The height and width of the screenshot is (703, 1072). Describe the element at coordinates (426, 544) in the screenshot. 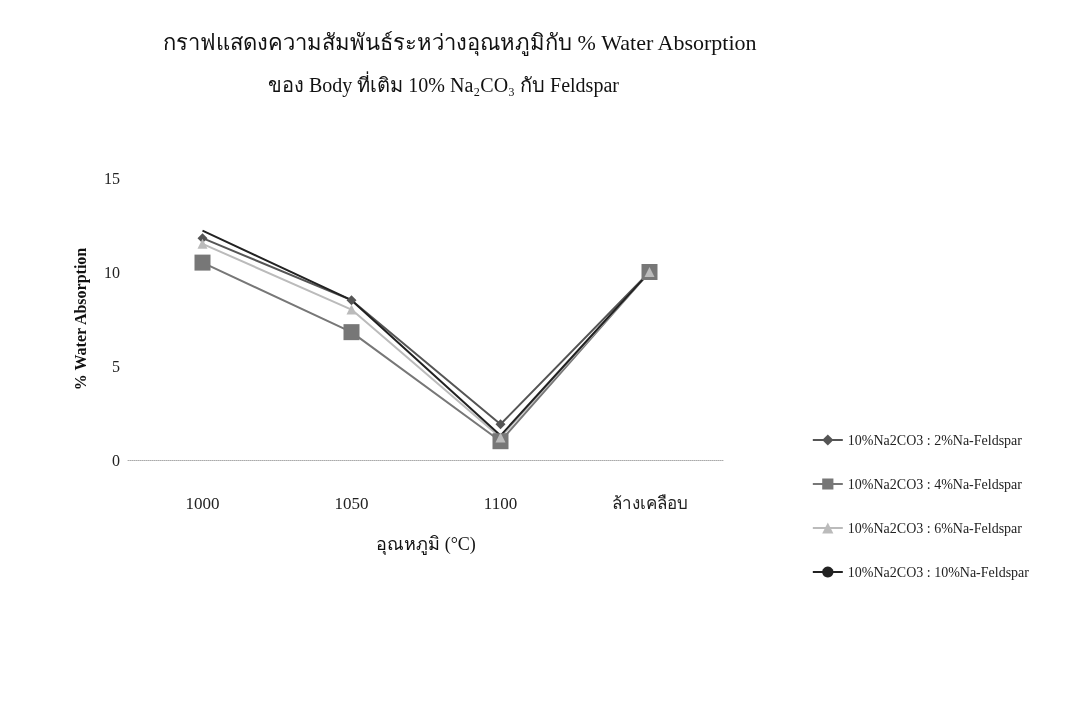

I see `x-axis-title: อุณหภูมิ (°C)` at that location.